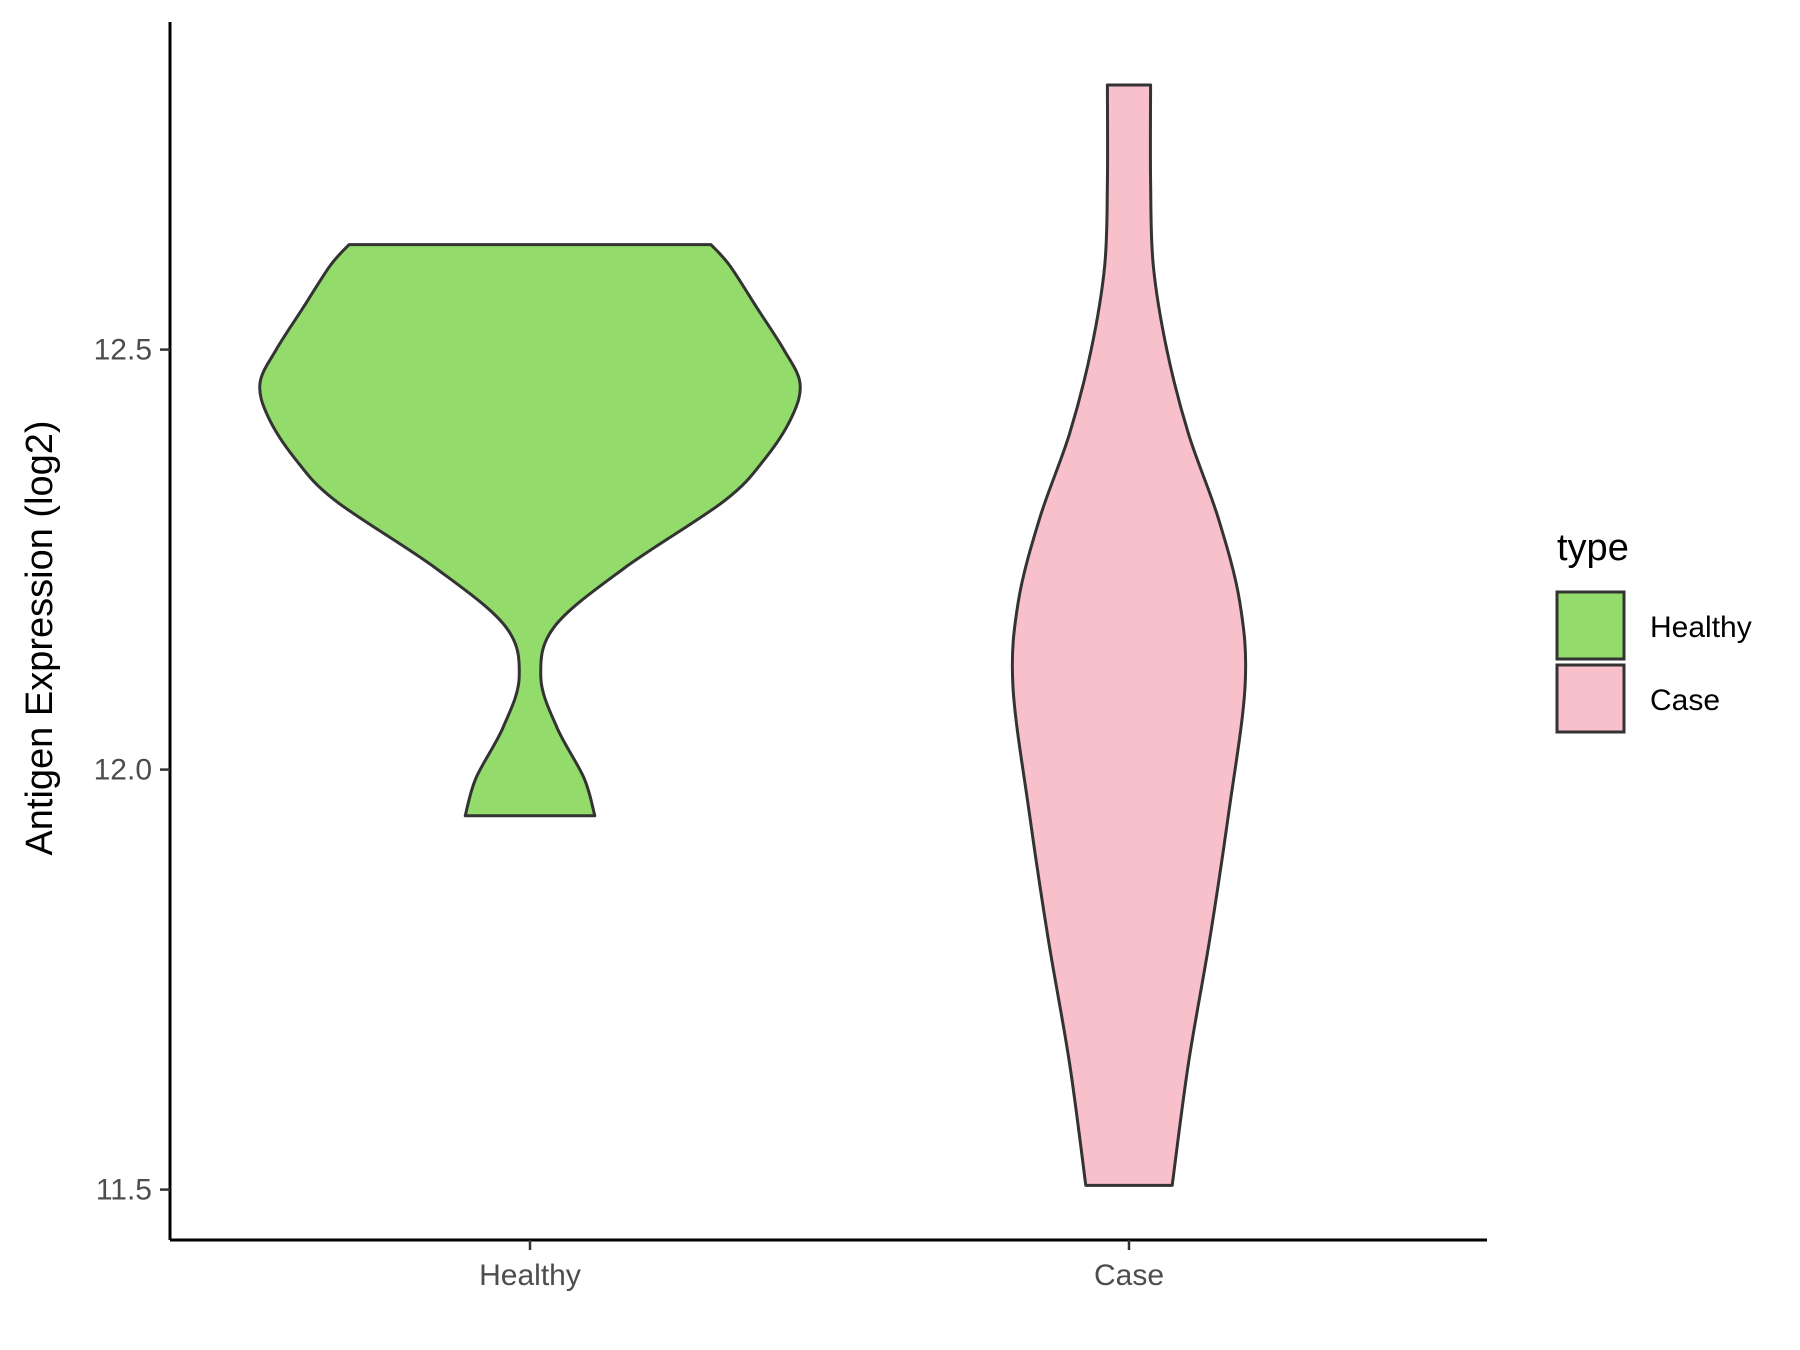 The image size is (1800, 1350). What do you see at coordinates (123, 350) in the screenshot?
I see `y-tick-label: 12.5` at bounding box center [123, 350].